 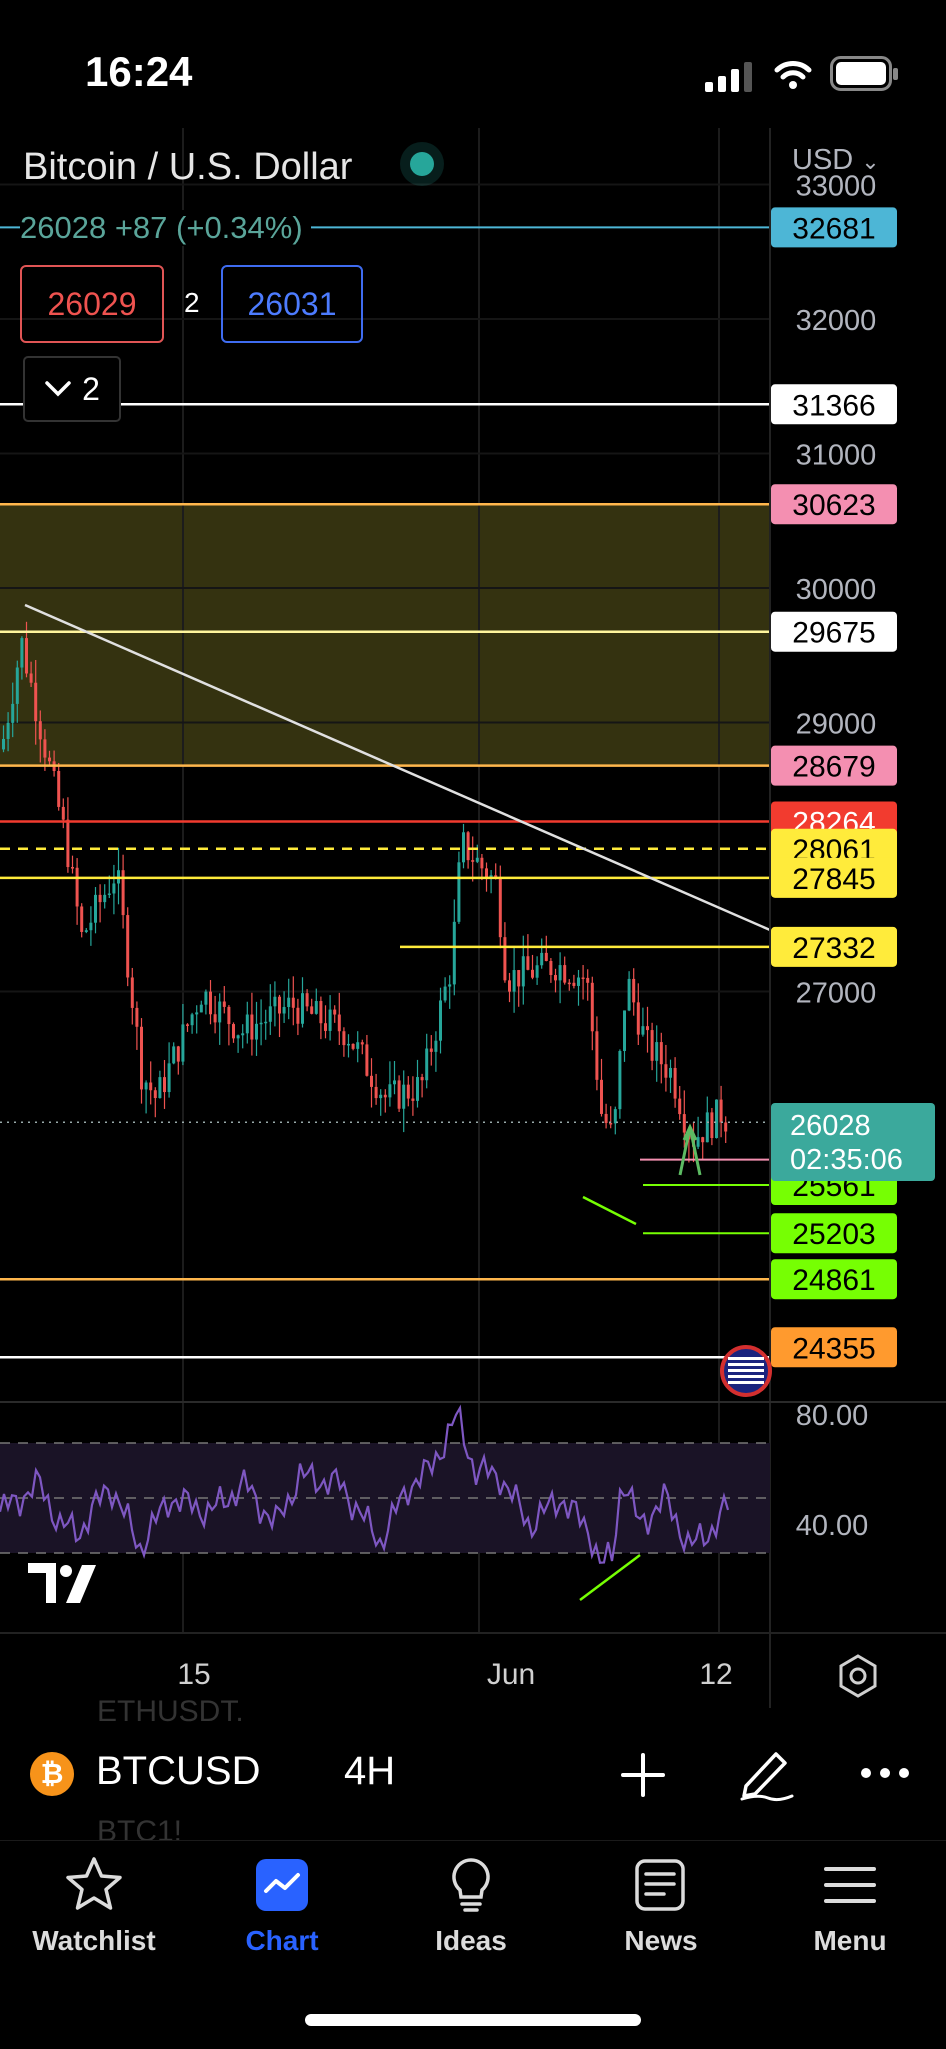 I want to click on indicators-toggle-button: 2, so click(x=72, y=389).